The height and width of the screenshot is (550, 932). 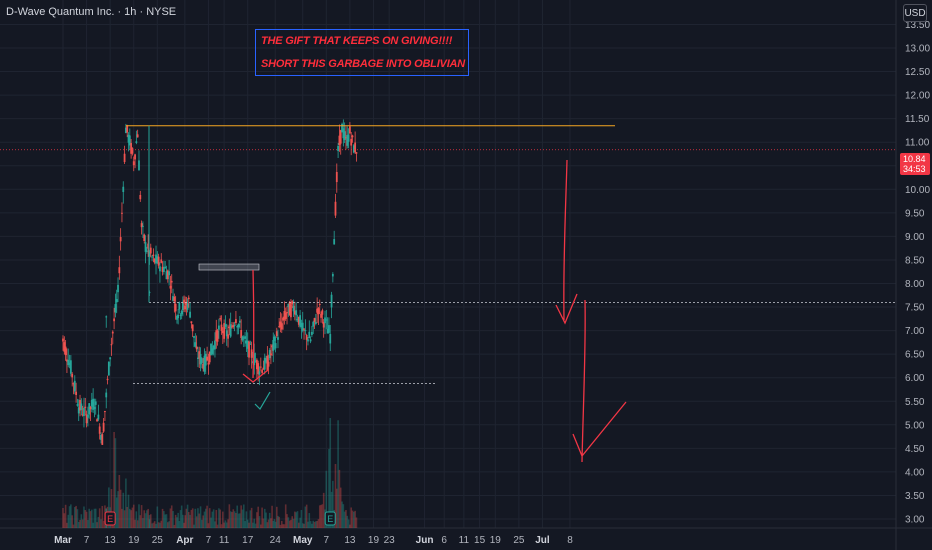 What do you see at coordinates (914, 275) in the screenshot?
I see `price-axis` at bounding box center [914, 275].